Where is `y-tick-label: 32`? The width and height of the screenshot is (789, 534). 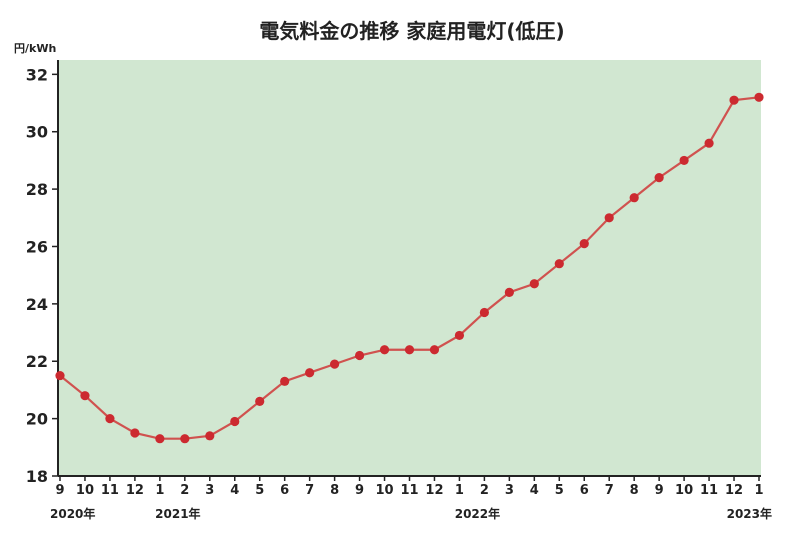 y-tick-label: 32 is located at coordinates (37, 74).